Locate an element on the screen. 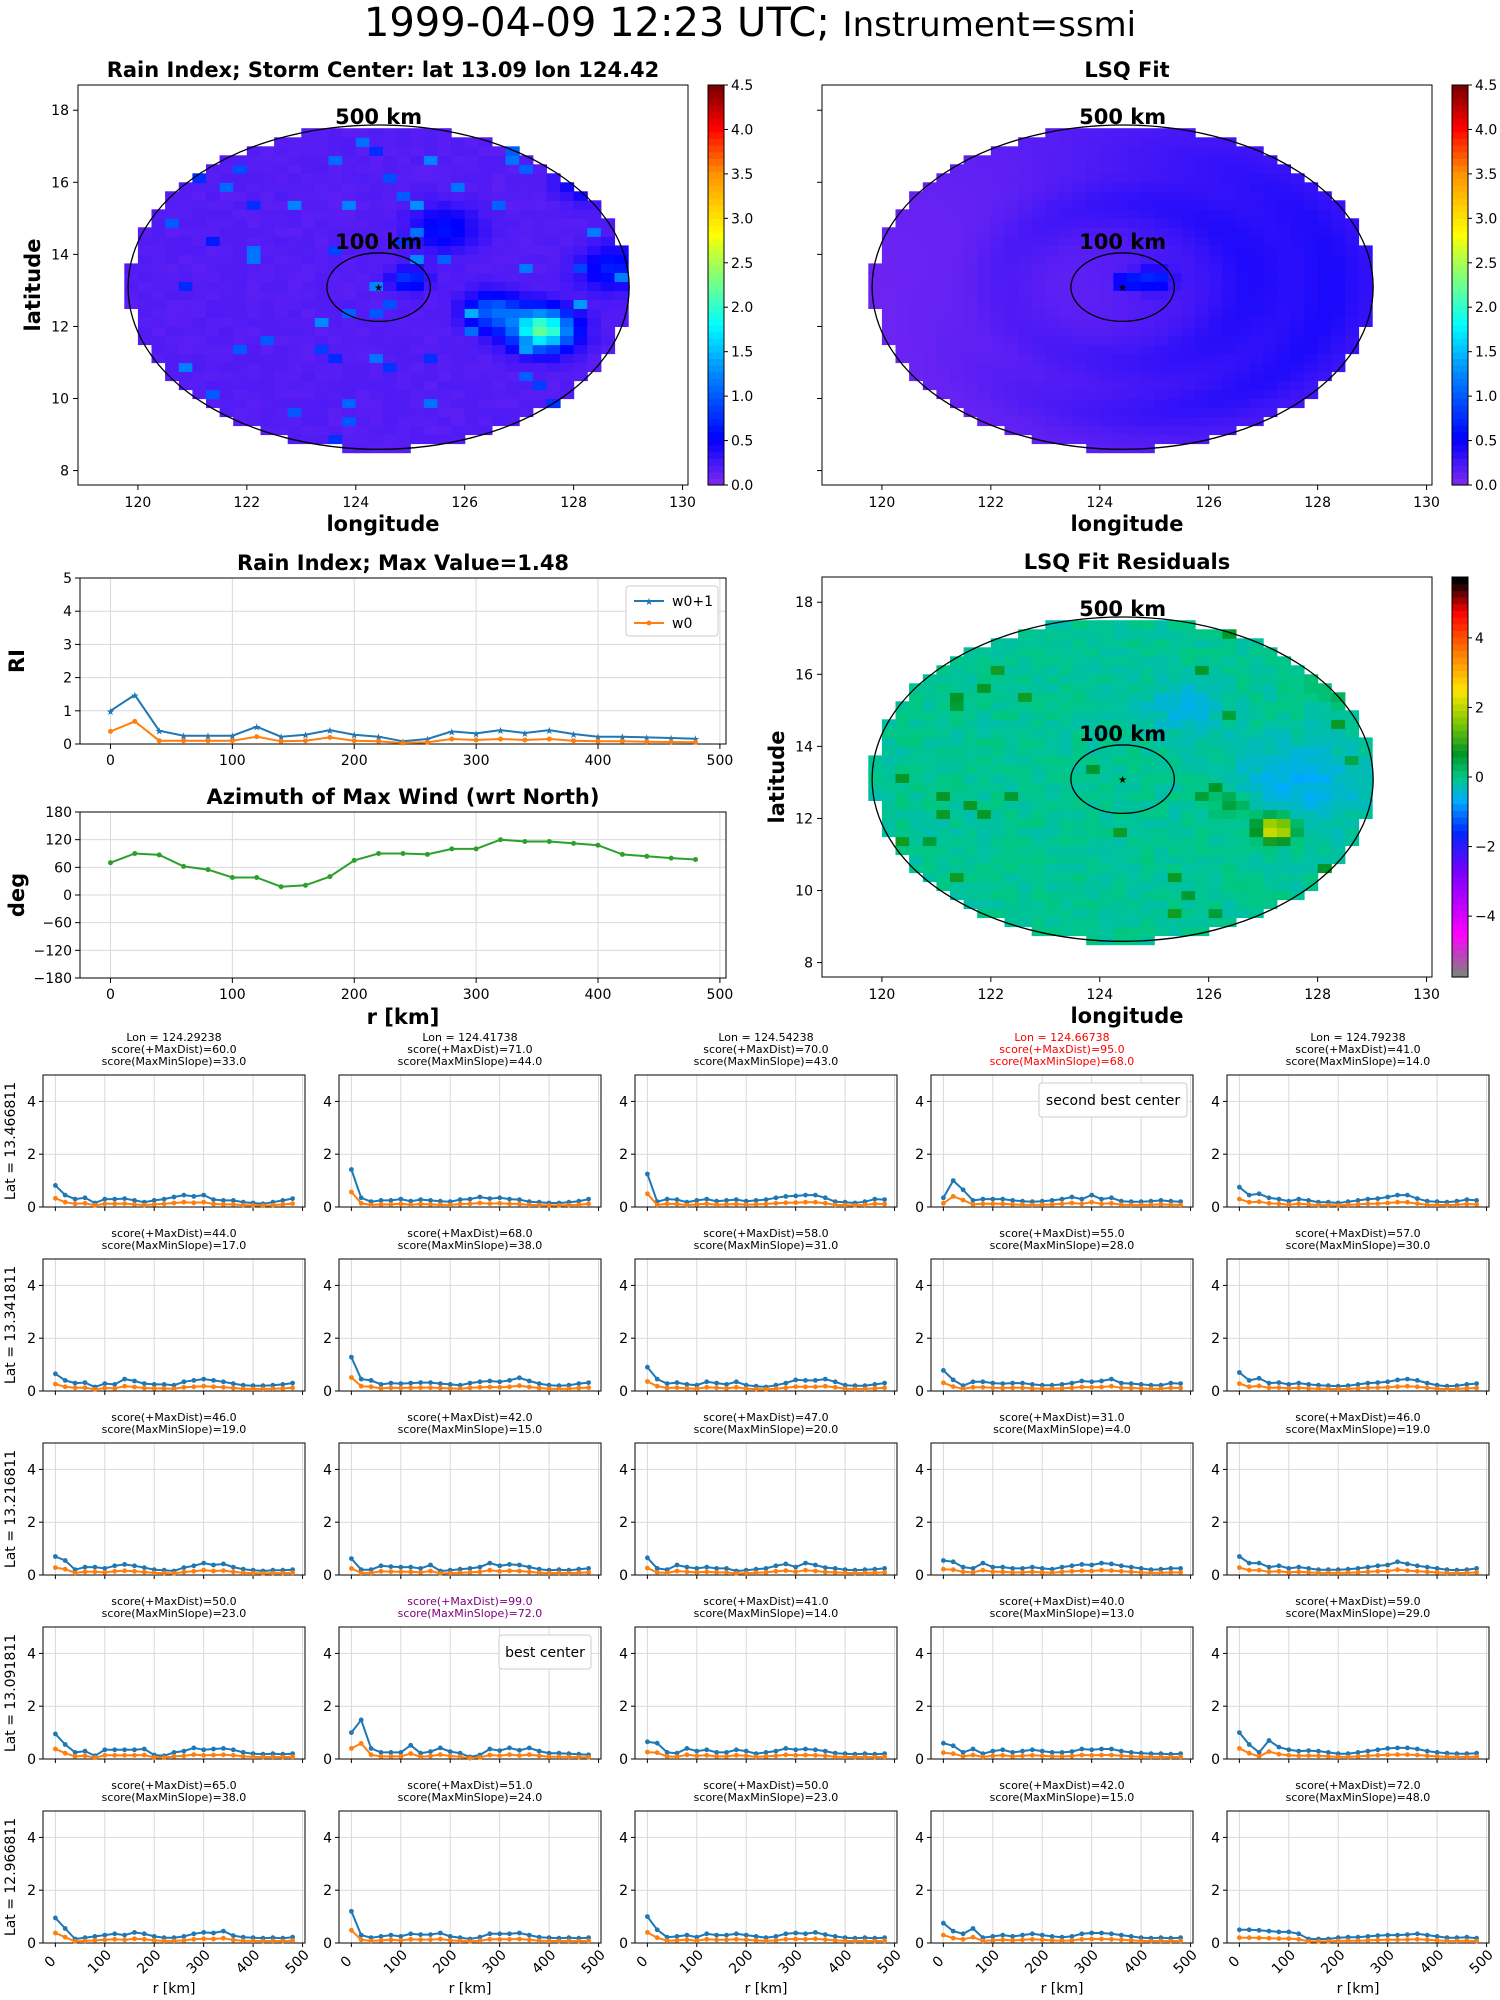  figure-title: 1999-04-09 12:23 UTC; Instrument=ssmi is located at coordinates (750, 24).